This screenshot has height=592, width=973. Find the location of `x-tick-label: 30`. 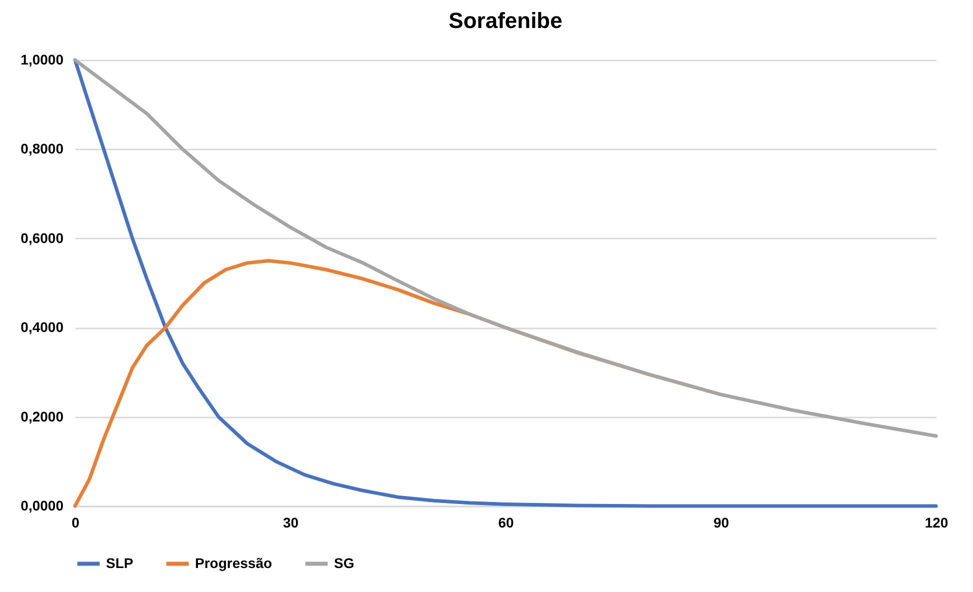

x-tick-label: 30 is located at coordinates (290, 522).